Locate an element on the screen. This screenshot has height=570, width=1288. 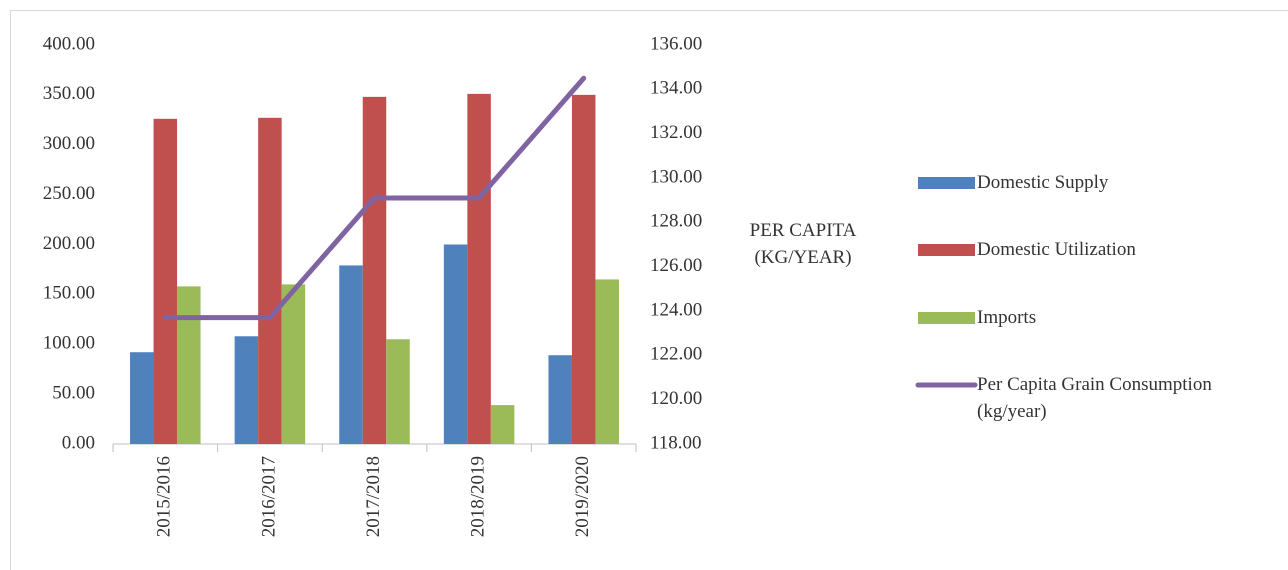
y-tick-label: 200.00 is located at coordinates (69, 243).